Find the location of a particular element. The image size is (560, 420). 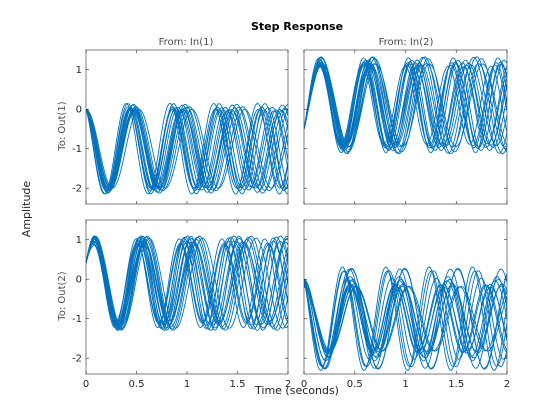

row-label-out2: To: Out(2) is located at coordinates (62, 296).